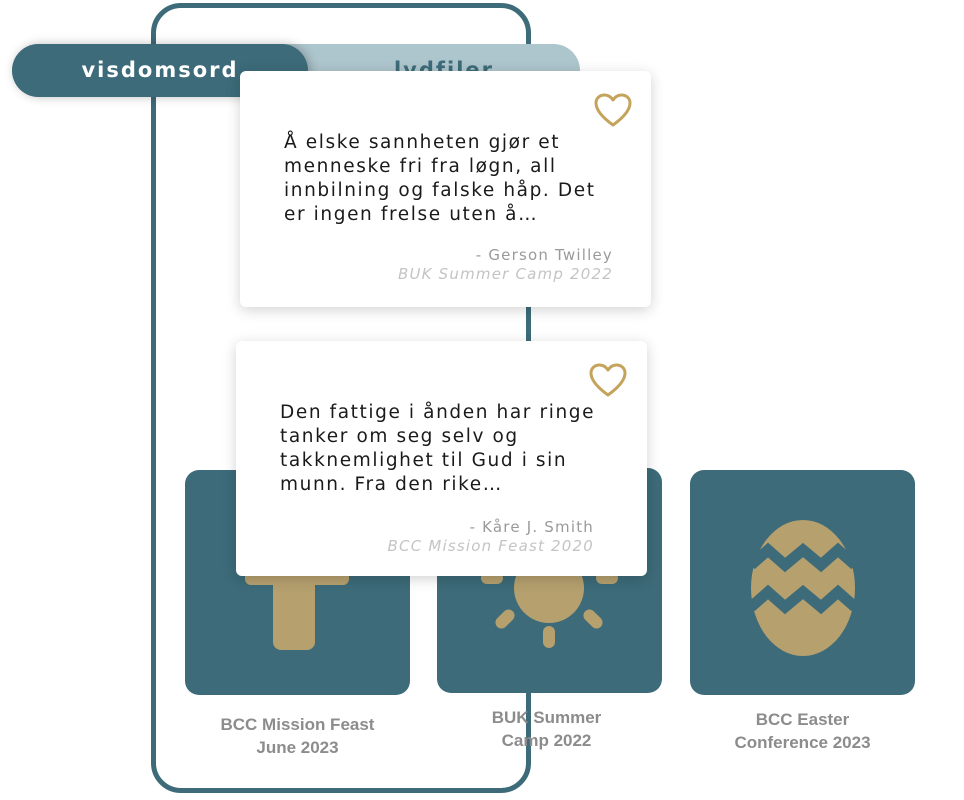 This screenshot has width=964, height=800. I want to click on quote-author: - Kåre J. Smith, so click(531, 527).